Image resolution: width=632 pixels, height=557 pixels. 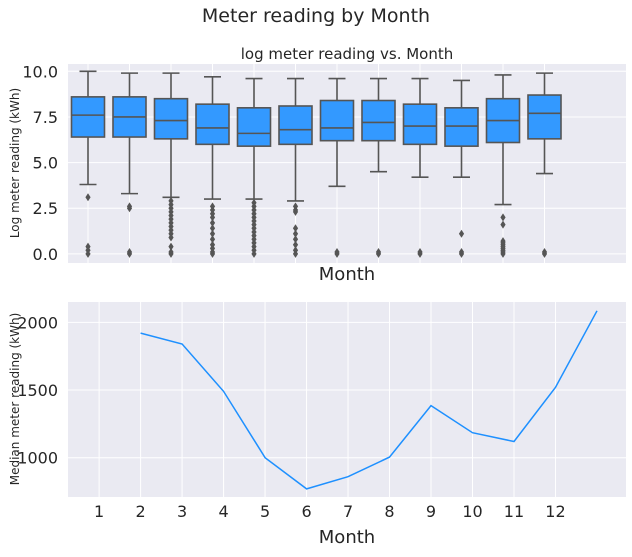 What do you see at coordinates (37, 322) in the screenshot?
I see `line-y-tick-label: 2000` at bounding box center [37, 322].